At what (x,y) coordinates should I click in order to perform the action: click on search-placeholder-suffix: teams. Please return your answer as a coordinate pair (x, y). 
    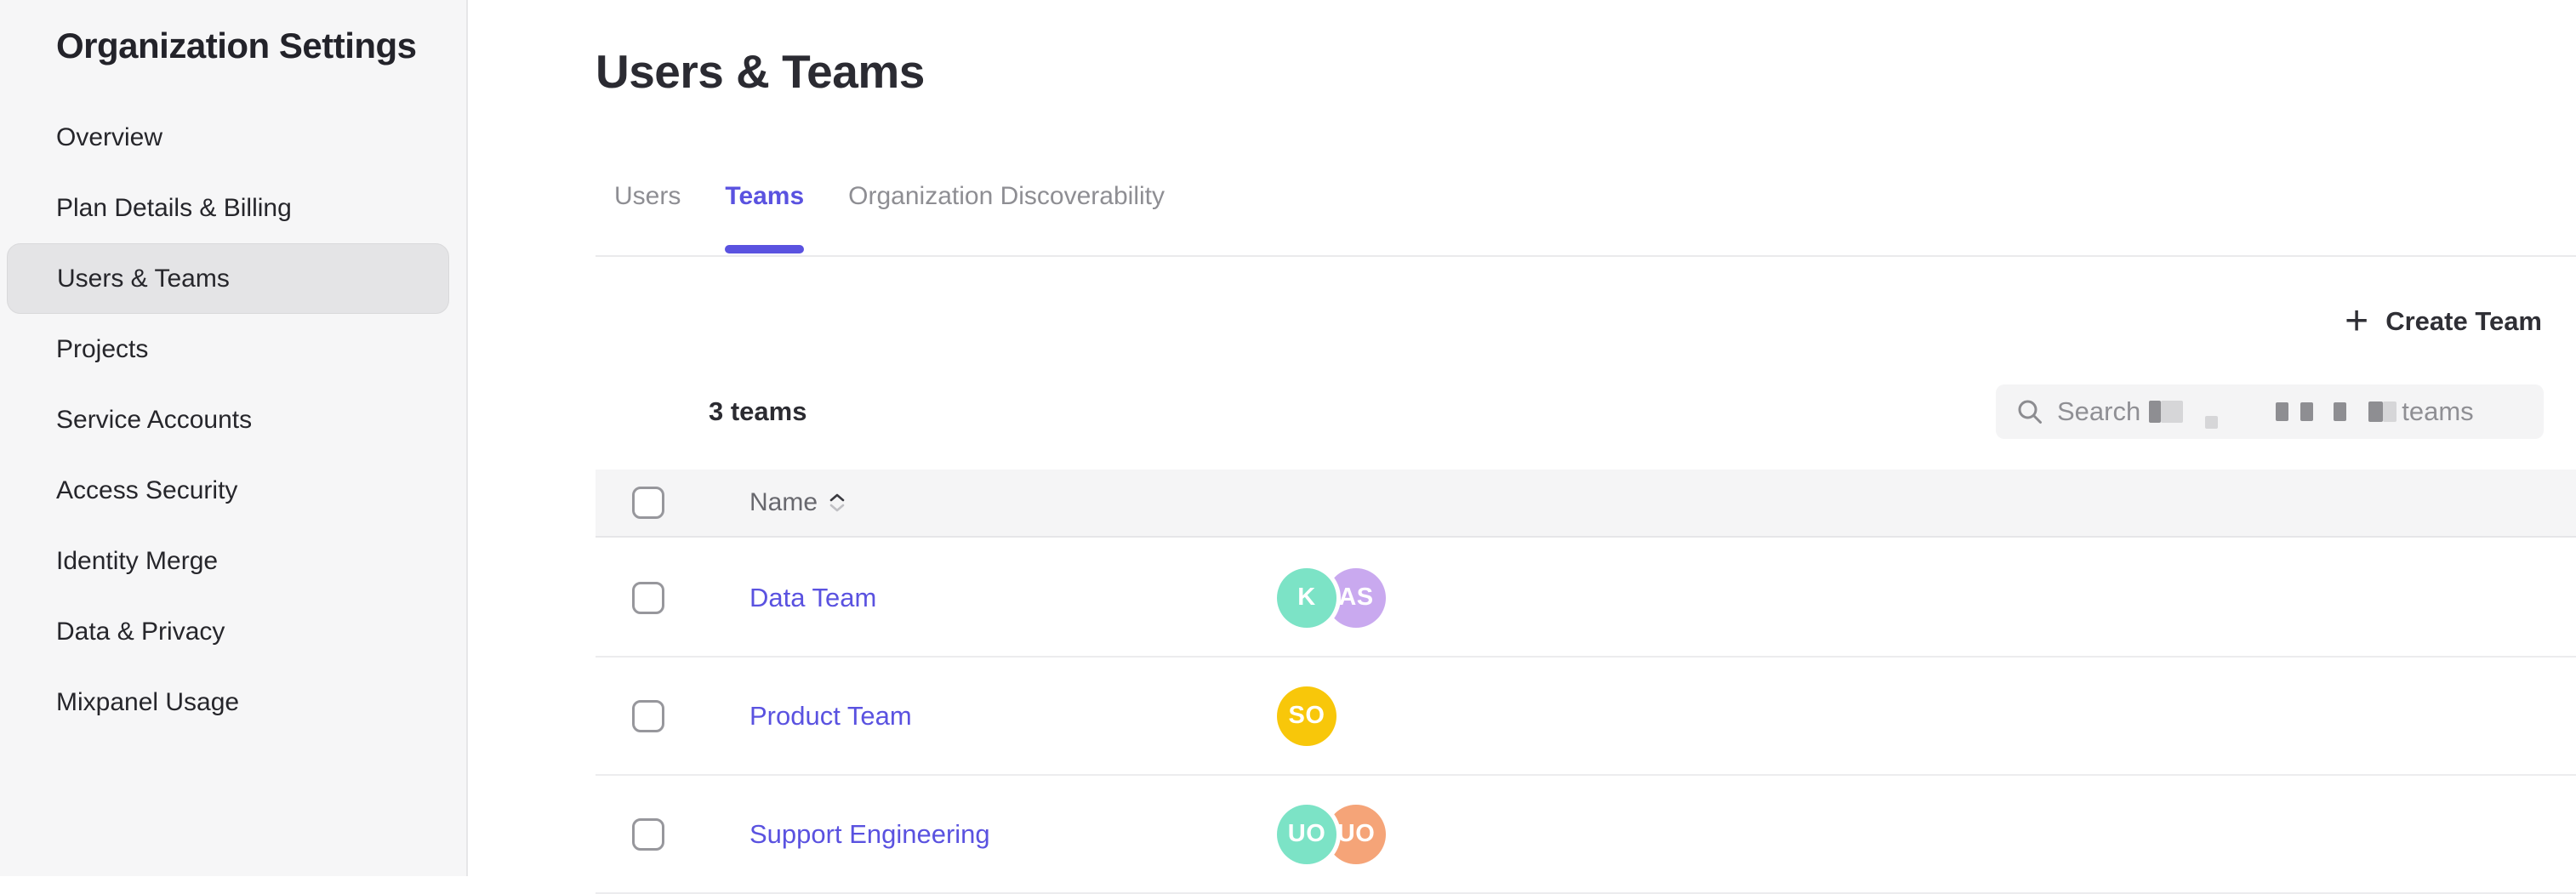
    Looking at the image, I should click on (2438, 411).